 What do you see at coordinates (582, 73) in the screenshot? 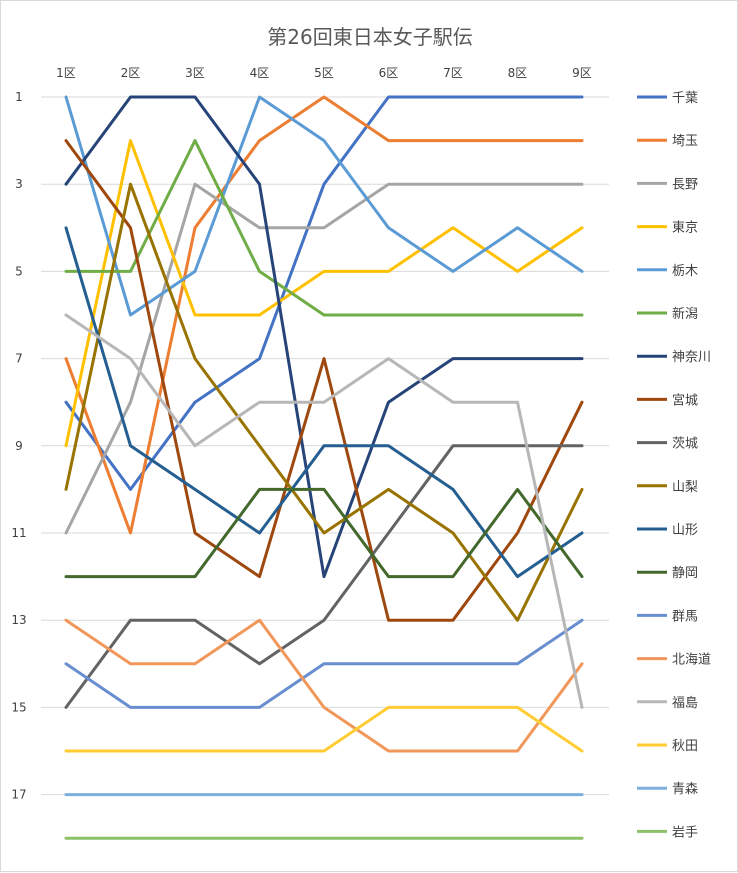
I see `x-tick-label: 9区` at bounding box center [582, 73].